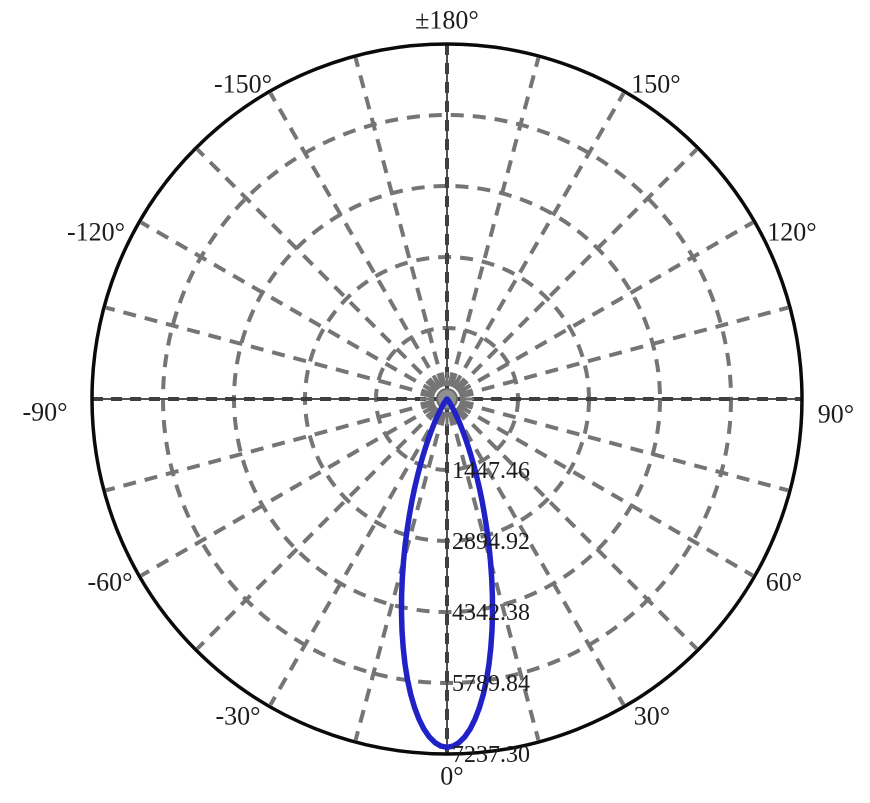  Describe the element at coordinates (491, 542) in the screenshot. I see `radial-tick-label: 2894.92` at that location.